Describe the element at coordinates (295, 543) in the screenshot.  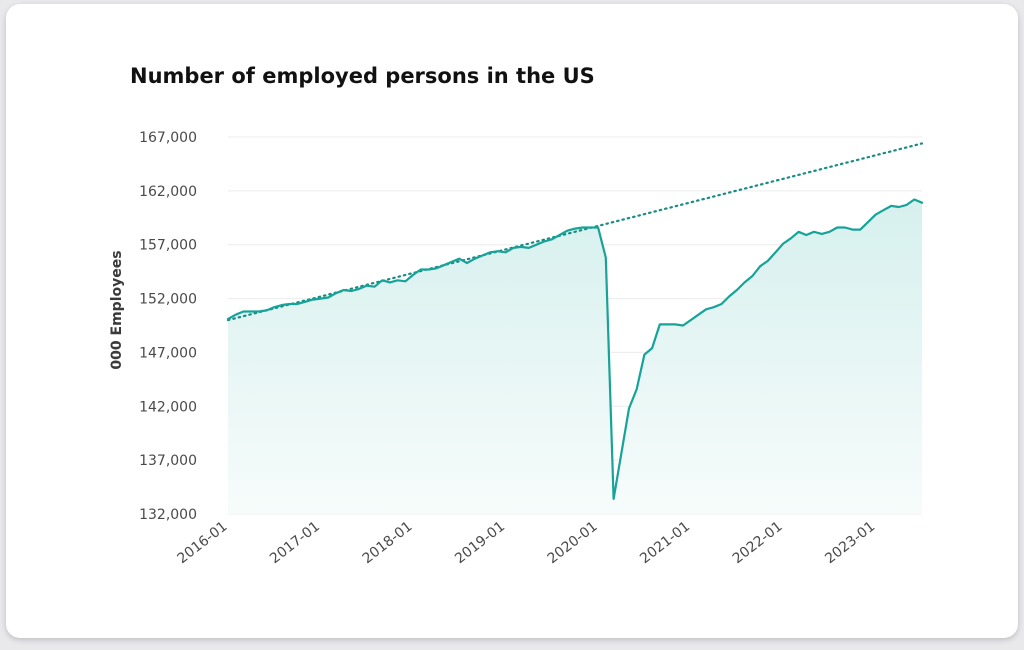
I see `x-tick-label: 2017-01` at that location.